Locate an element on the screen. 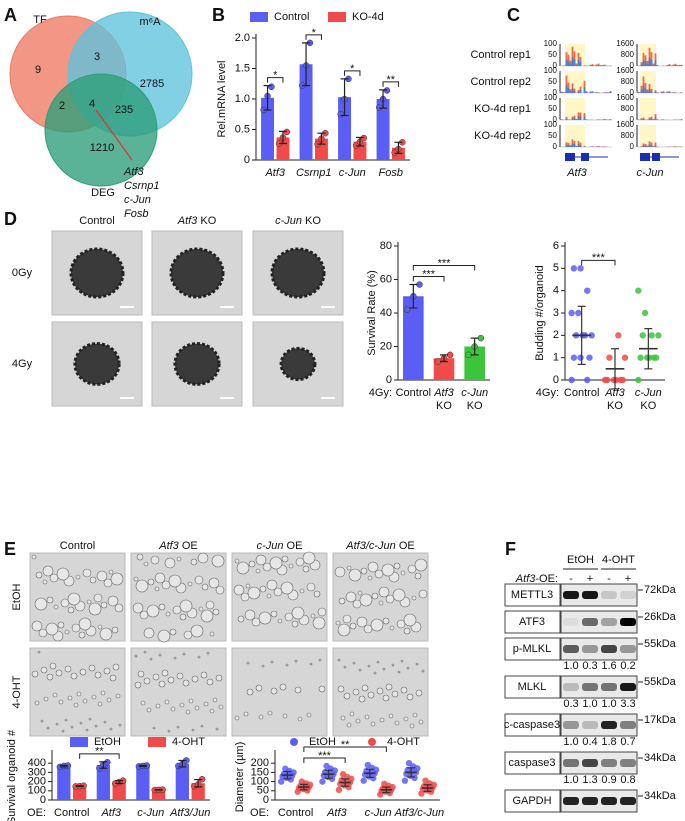  blot-kda: 72kDa is located at coordinates (660, 590).